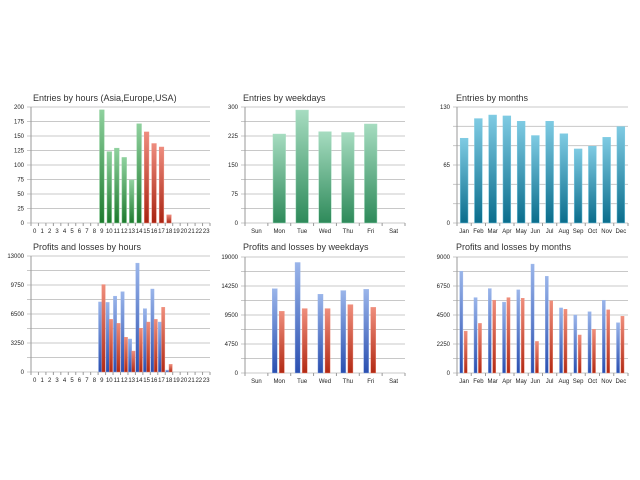 The height and width of the screenshot is (480, 640). What do you see at coordinates (279, 178) in the screenshot?
I see `bar-entries-by-weekdays-Mon` at bounding box center [279, 178].